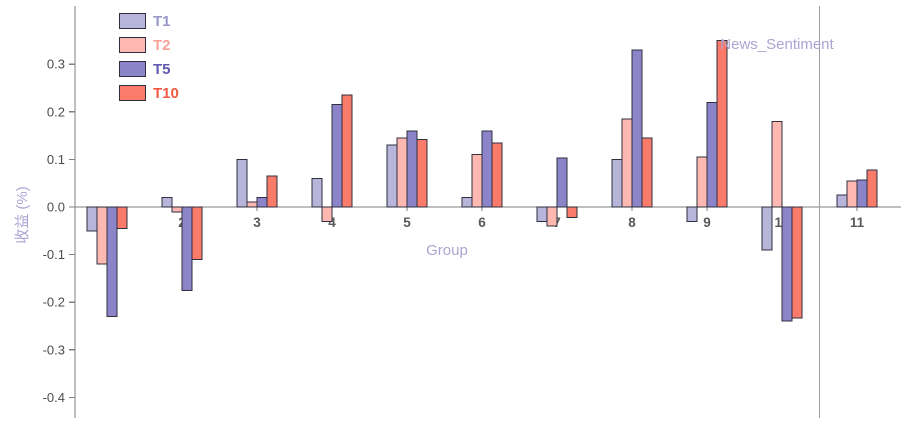  Describe the element at coordinates (54, 397) in the screenshot. I see `y-tick-label: -0.4` at that location.